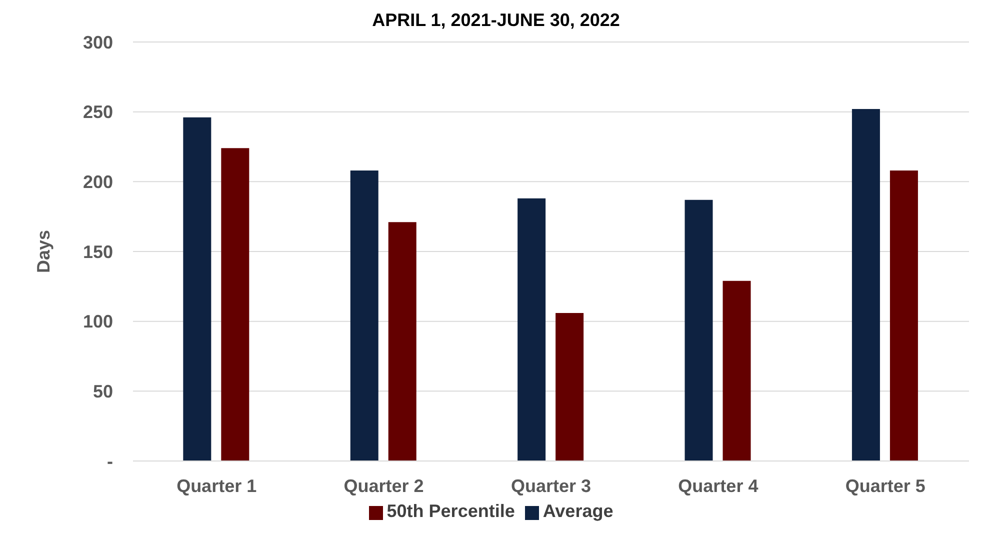 The height and width of the screenshot is (535, 992). Describe the element at coordinates (43, 252) in the screenshot. I see `y-axis-title: Days` at that location.